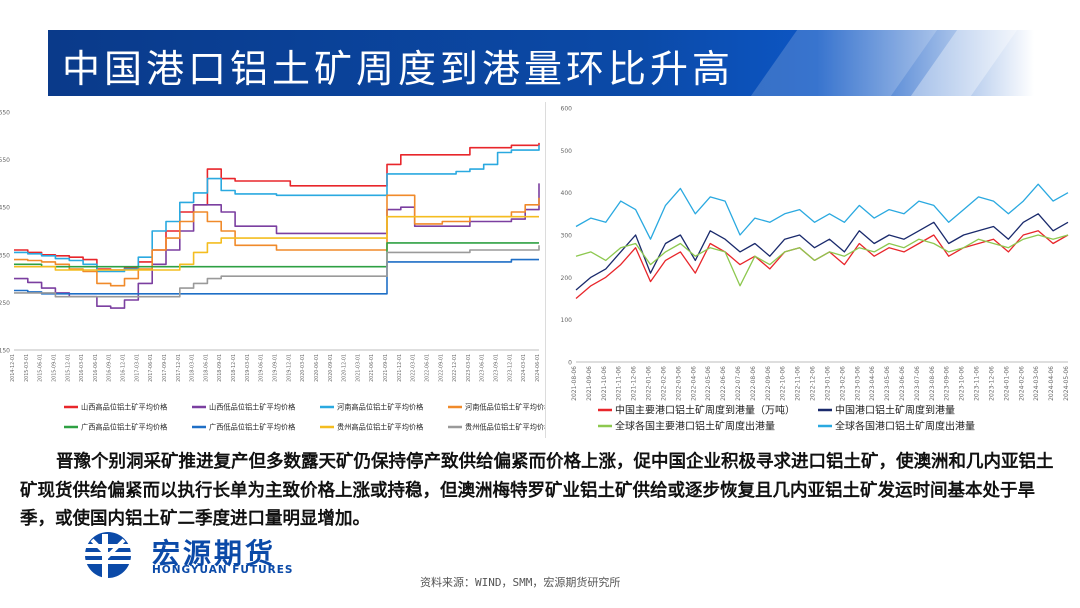 This screenshot has width=1080, height=608. What do you see at coordinates (567, 320) in the screenshot?
I see `y-tick-label: 100` at bounding box center [567, 320].